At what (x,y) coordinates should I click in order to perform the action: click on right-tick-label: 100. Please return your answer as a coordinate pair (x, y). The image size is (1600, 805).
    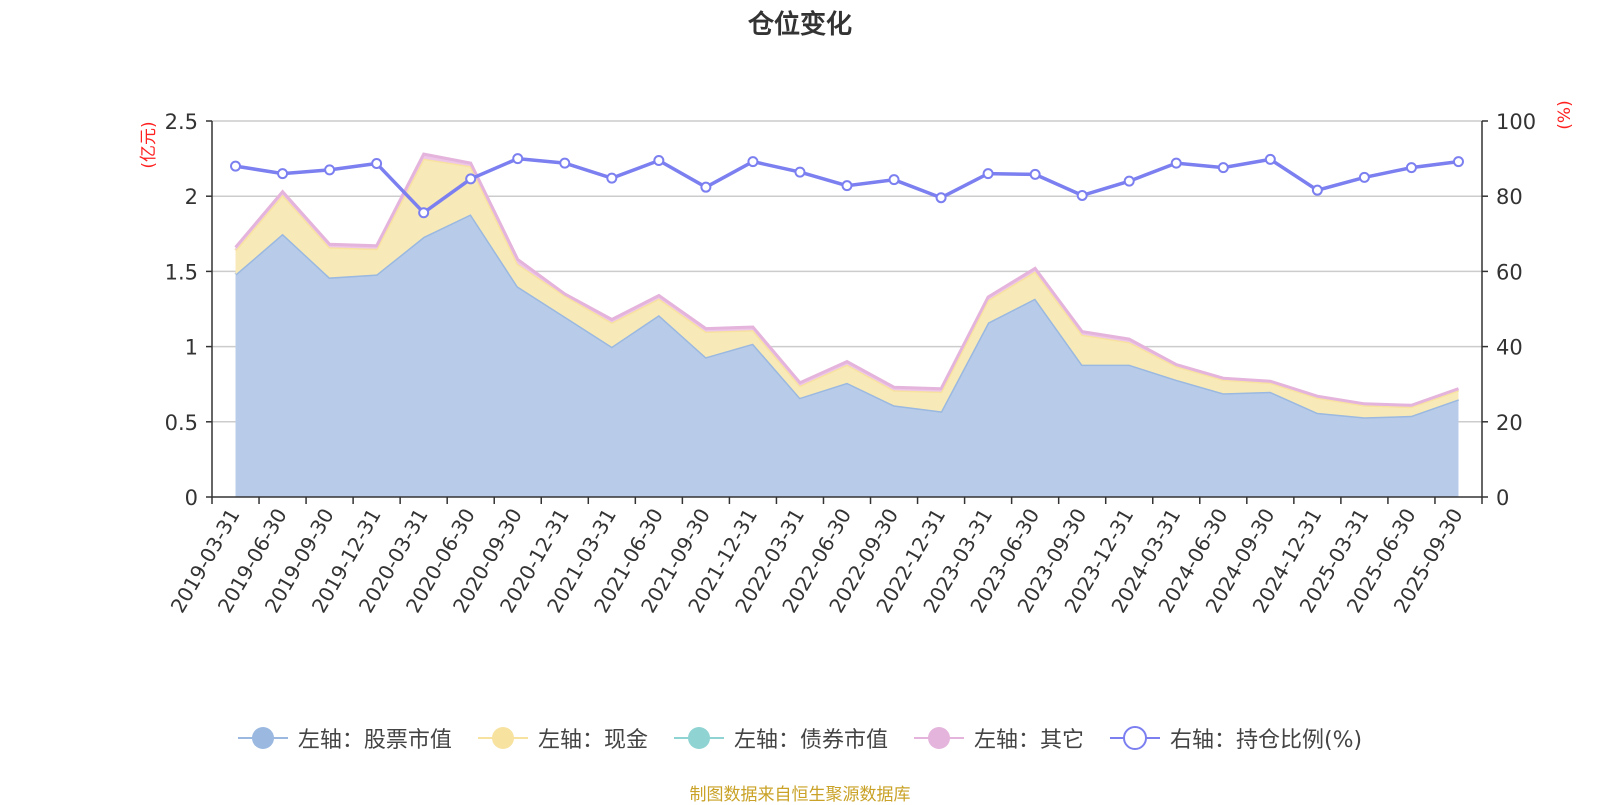
    Looking at the image, I should click on (1516, 122).